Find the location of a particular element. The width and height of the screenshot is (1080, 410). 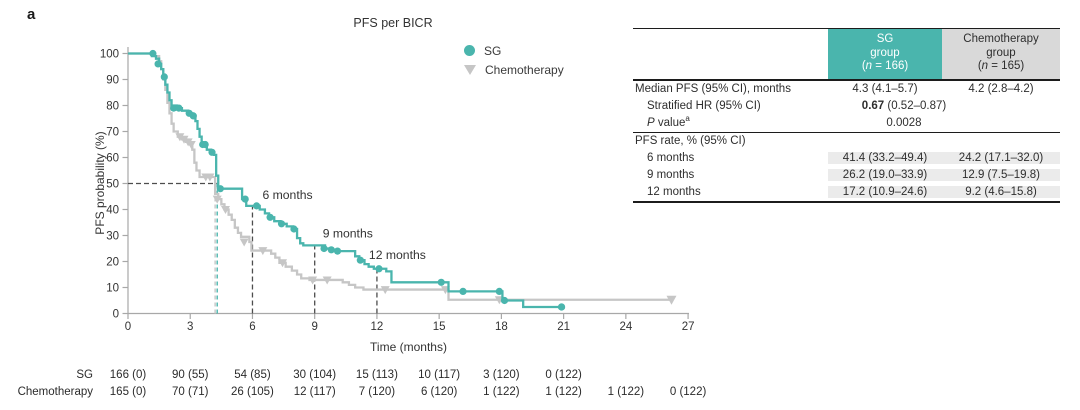

risk-count: 30 (104) is located at coordinates (315, 375).